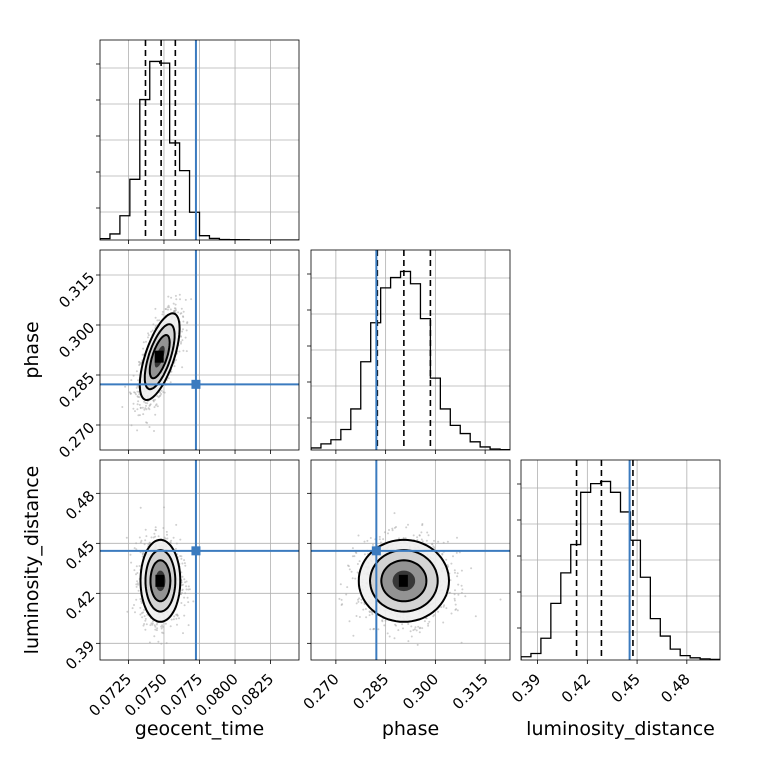  I want to click on x-tick-label-phase: 0.270, so click(321, 691).